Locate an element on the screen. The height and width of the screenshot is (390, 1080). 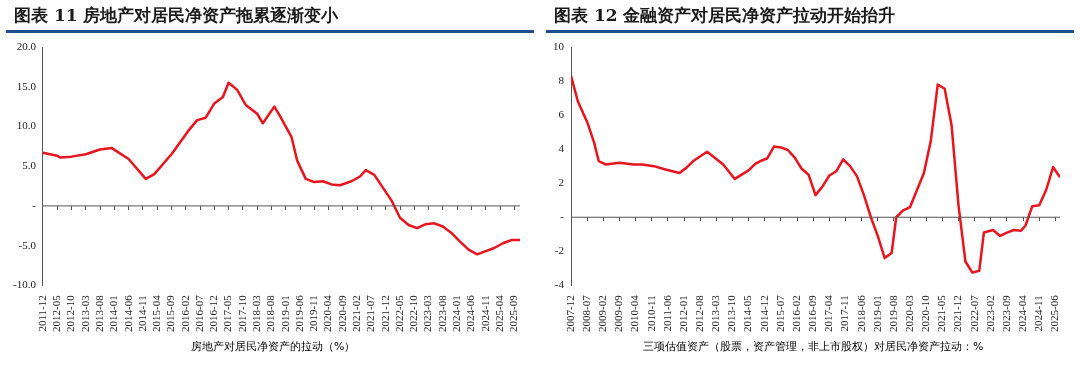
x-tick-label: 2017-11 is located at coordinates (844, 313).